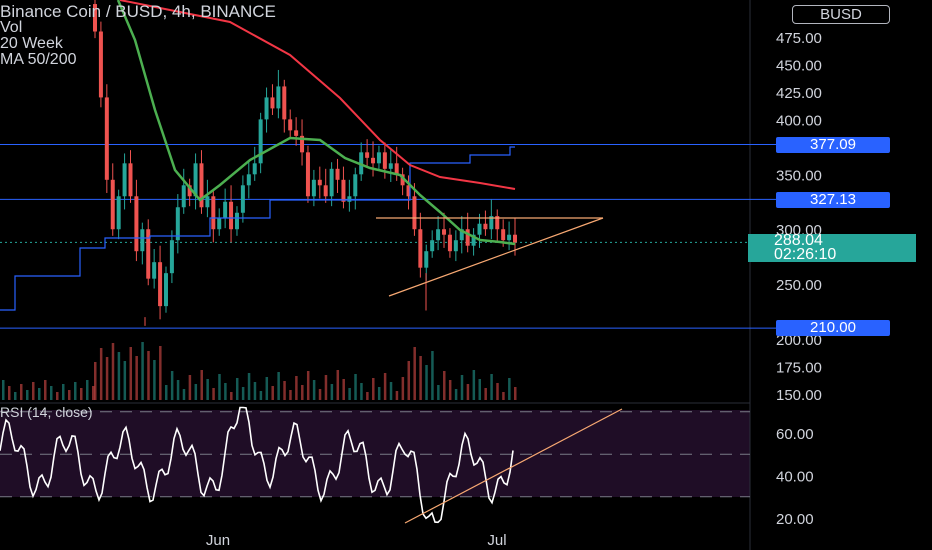 The width and height of the screenshot is (932, 550). I want to click on ma-indicator-label: MA 50/200, so click(38, 59).